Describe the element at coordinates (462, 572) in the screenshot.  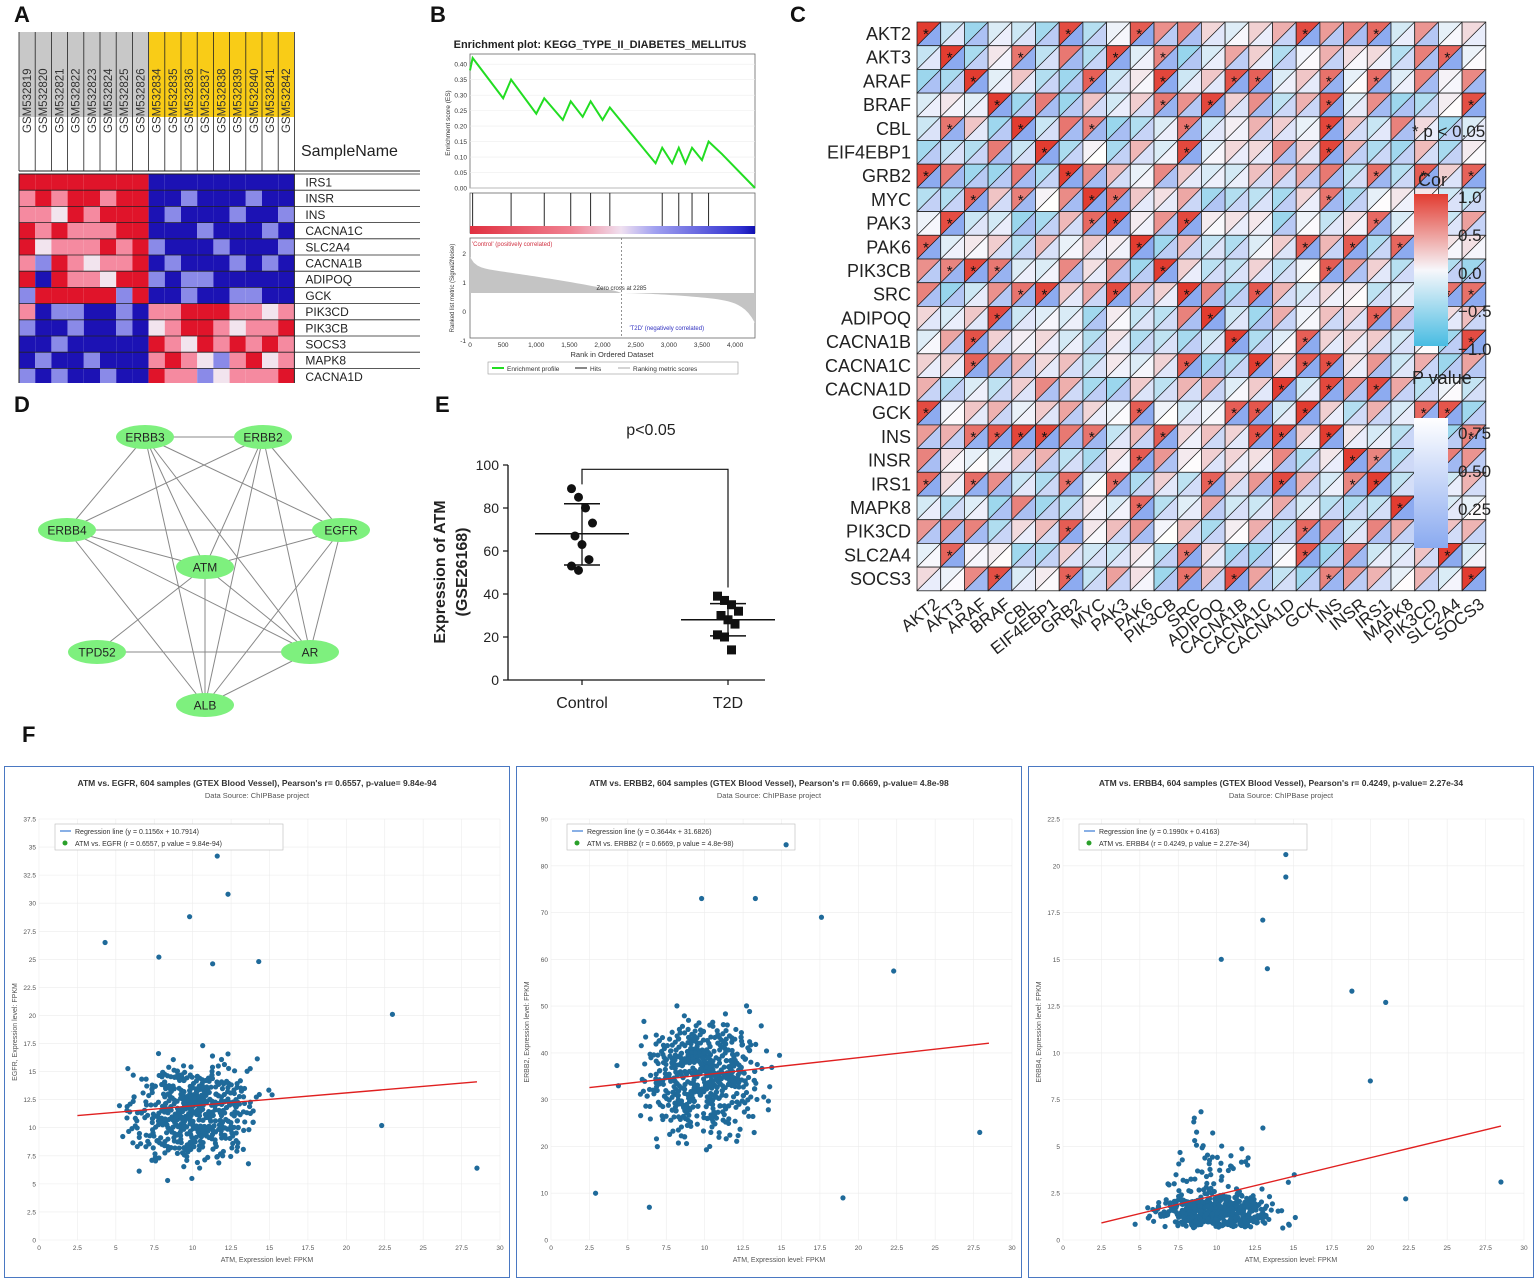
I see `y-axis-label-2: (GSE26168)` at that location.